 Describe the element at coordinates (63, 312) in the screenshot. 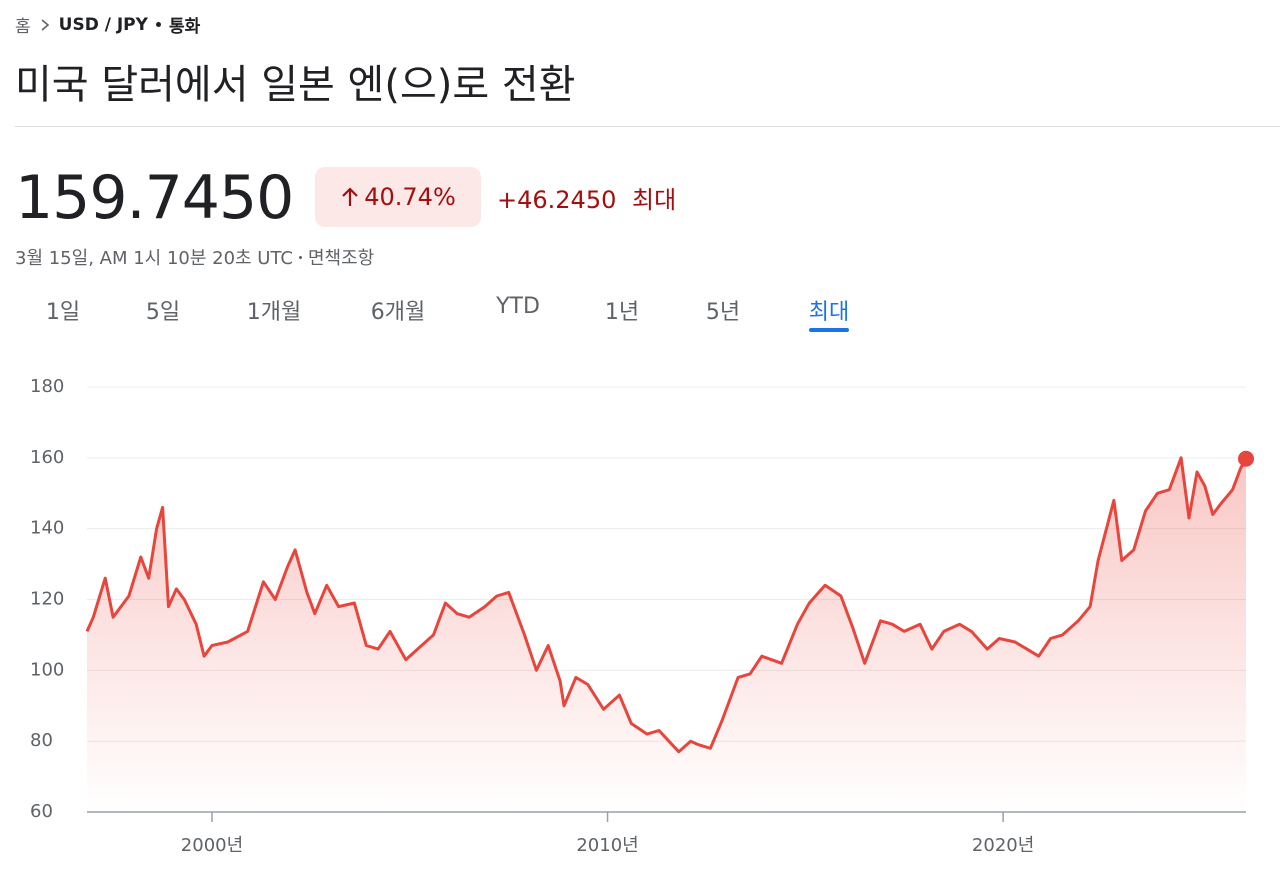

I see `range-tab: 1일` at that location.